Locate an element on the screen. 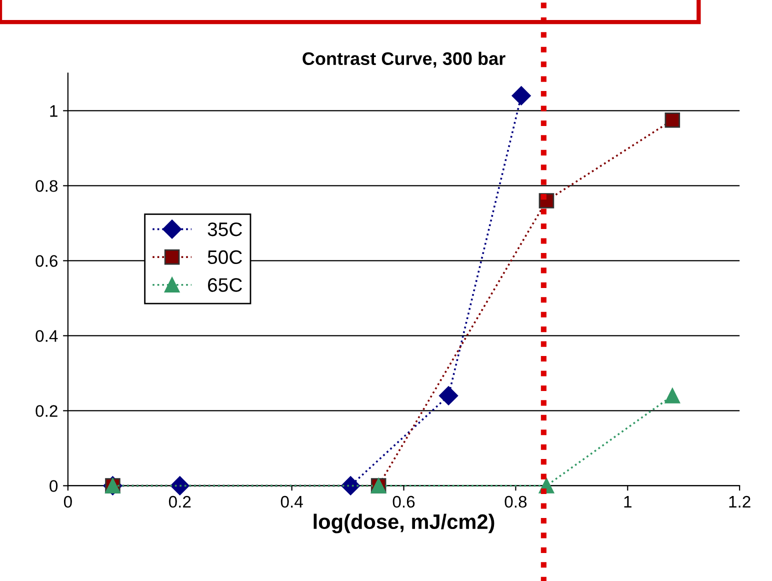 This screenshot has width=772, height=581. x-tick-label: 1 is located at coordinates (628, 502).